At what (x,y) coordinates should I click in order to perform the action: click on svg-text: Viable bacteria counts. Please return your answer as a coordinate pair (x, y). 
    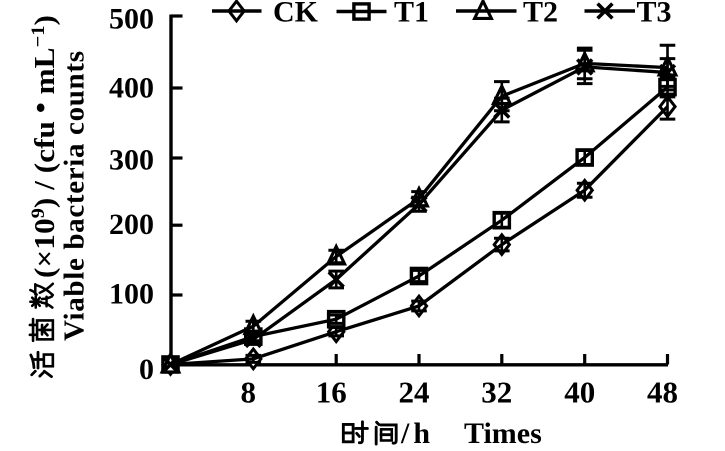
    Looking at the image, I should click on (75, 196).